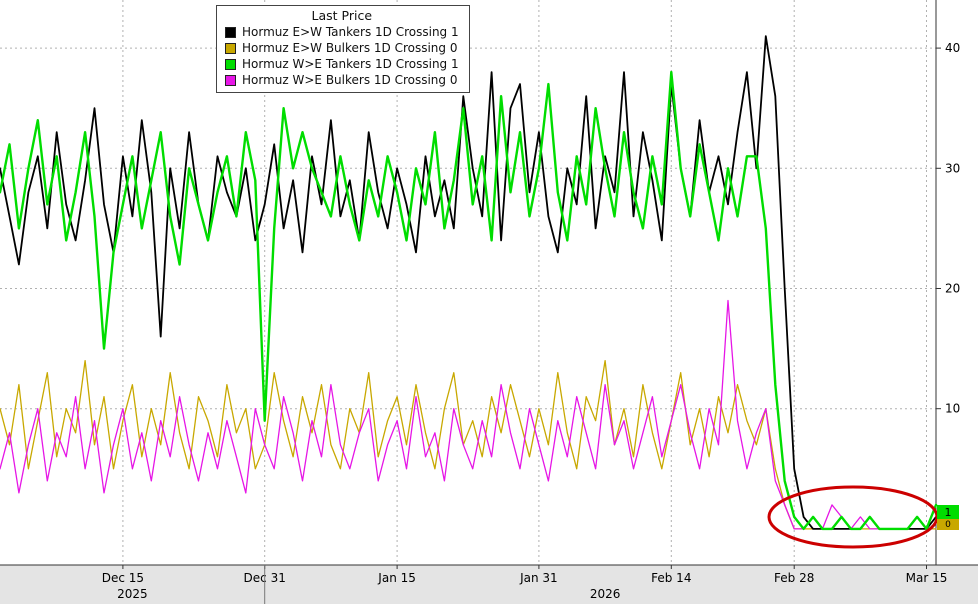  What do you see at coordinates (230, 80) in the screenshot?
I see `we-bulkers-swatch-icon` at bounding box center [230, 80].